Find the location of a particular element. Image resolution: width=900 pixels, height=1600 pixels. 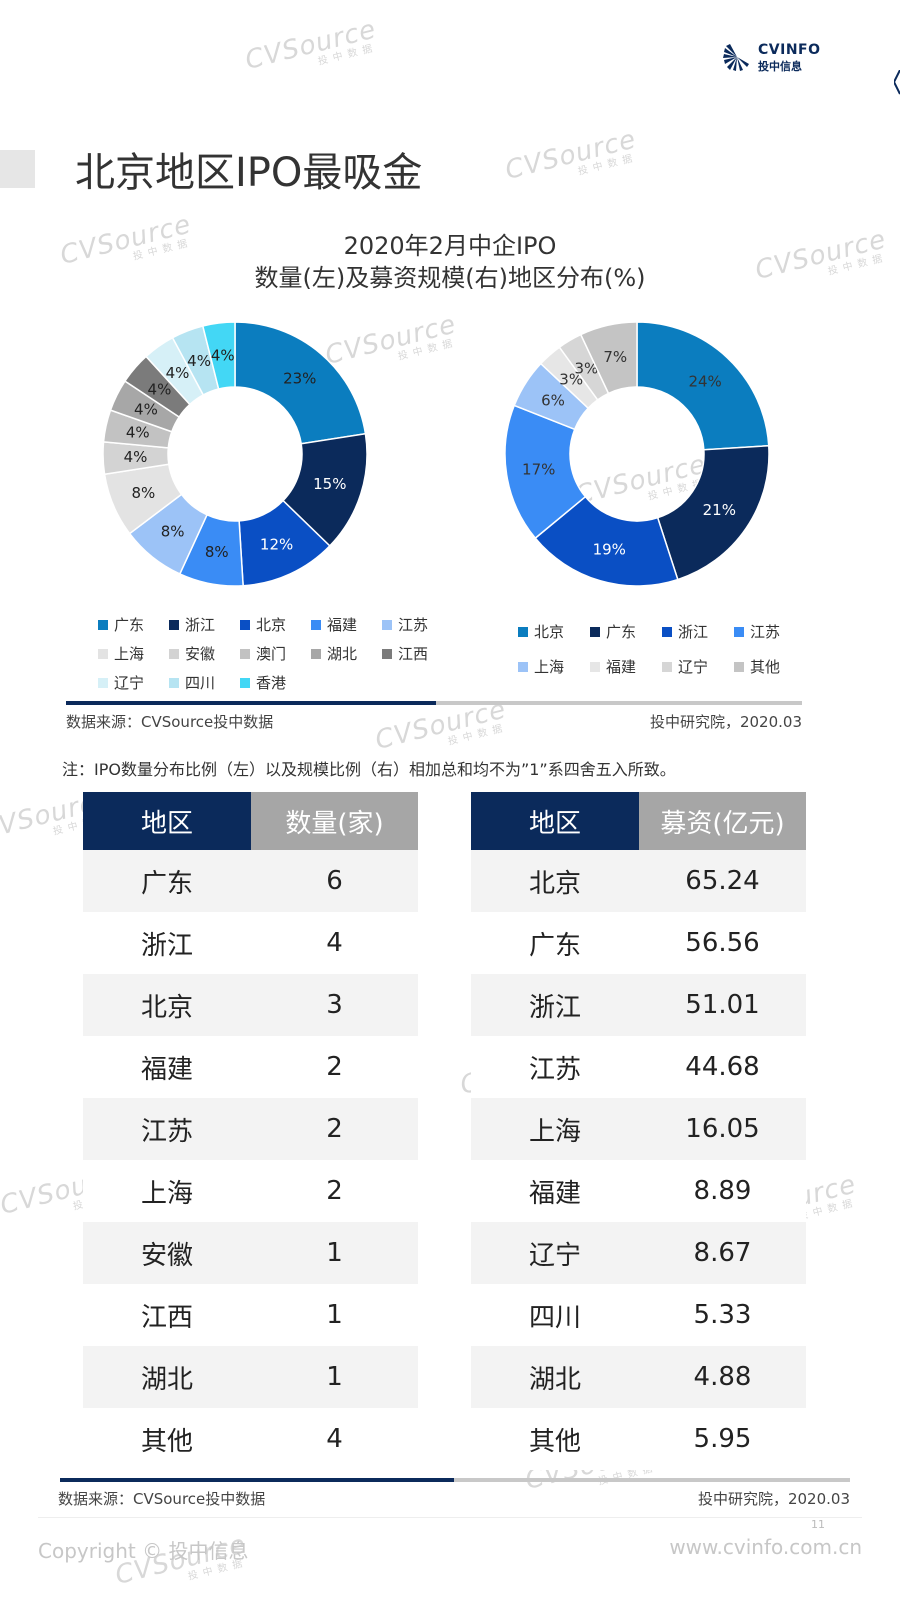

value-cell: 8.67 is located at coordinates (722, 1253).